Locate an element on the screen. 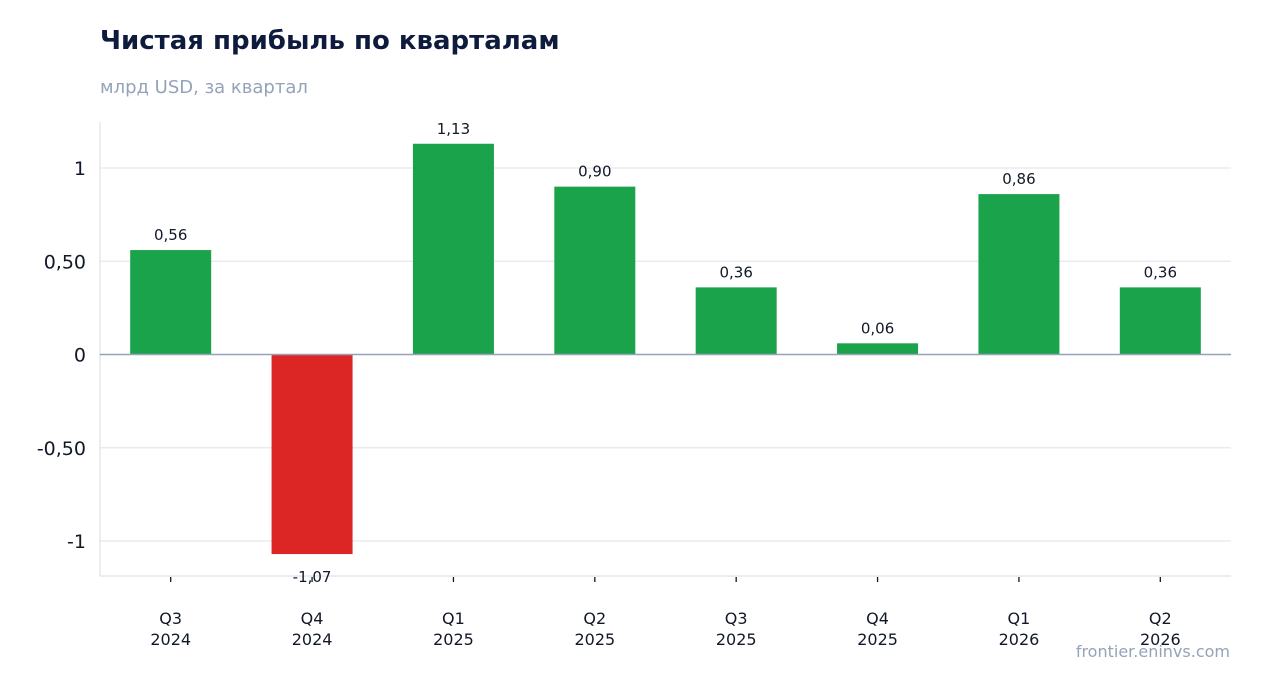 The height and width of the screenshot is (693, 1262). y-tick-label: 0,50 is located at coordinates (65, 262).